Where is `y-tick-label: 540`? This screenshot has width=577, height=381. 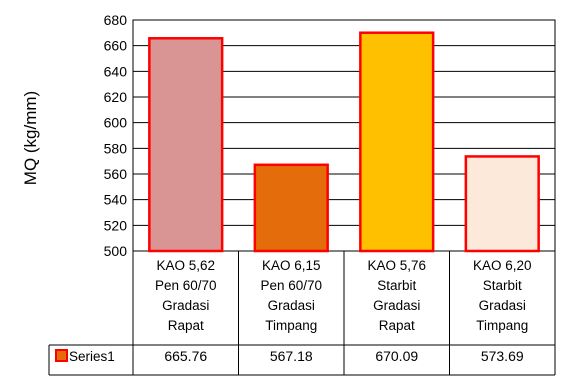 y-tick-label: 540 is located at coordinates (116, 200).